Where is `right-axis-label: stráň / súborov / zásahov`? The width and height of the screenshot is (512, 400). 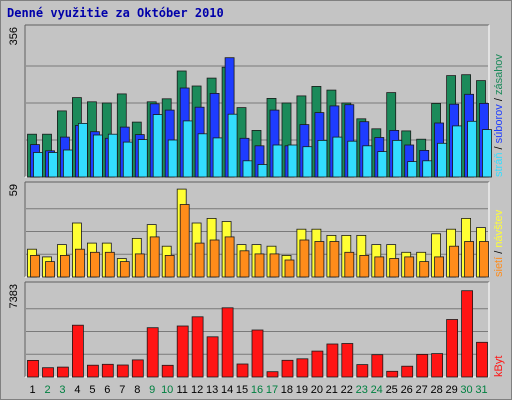
right-axis-label: stráň / súborov / zásahov is located at coordinates (499, 115).